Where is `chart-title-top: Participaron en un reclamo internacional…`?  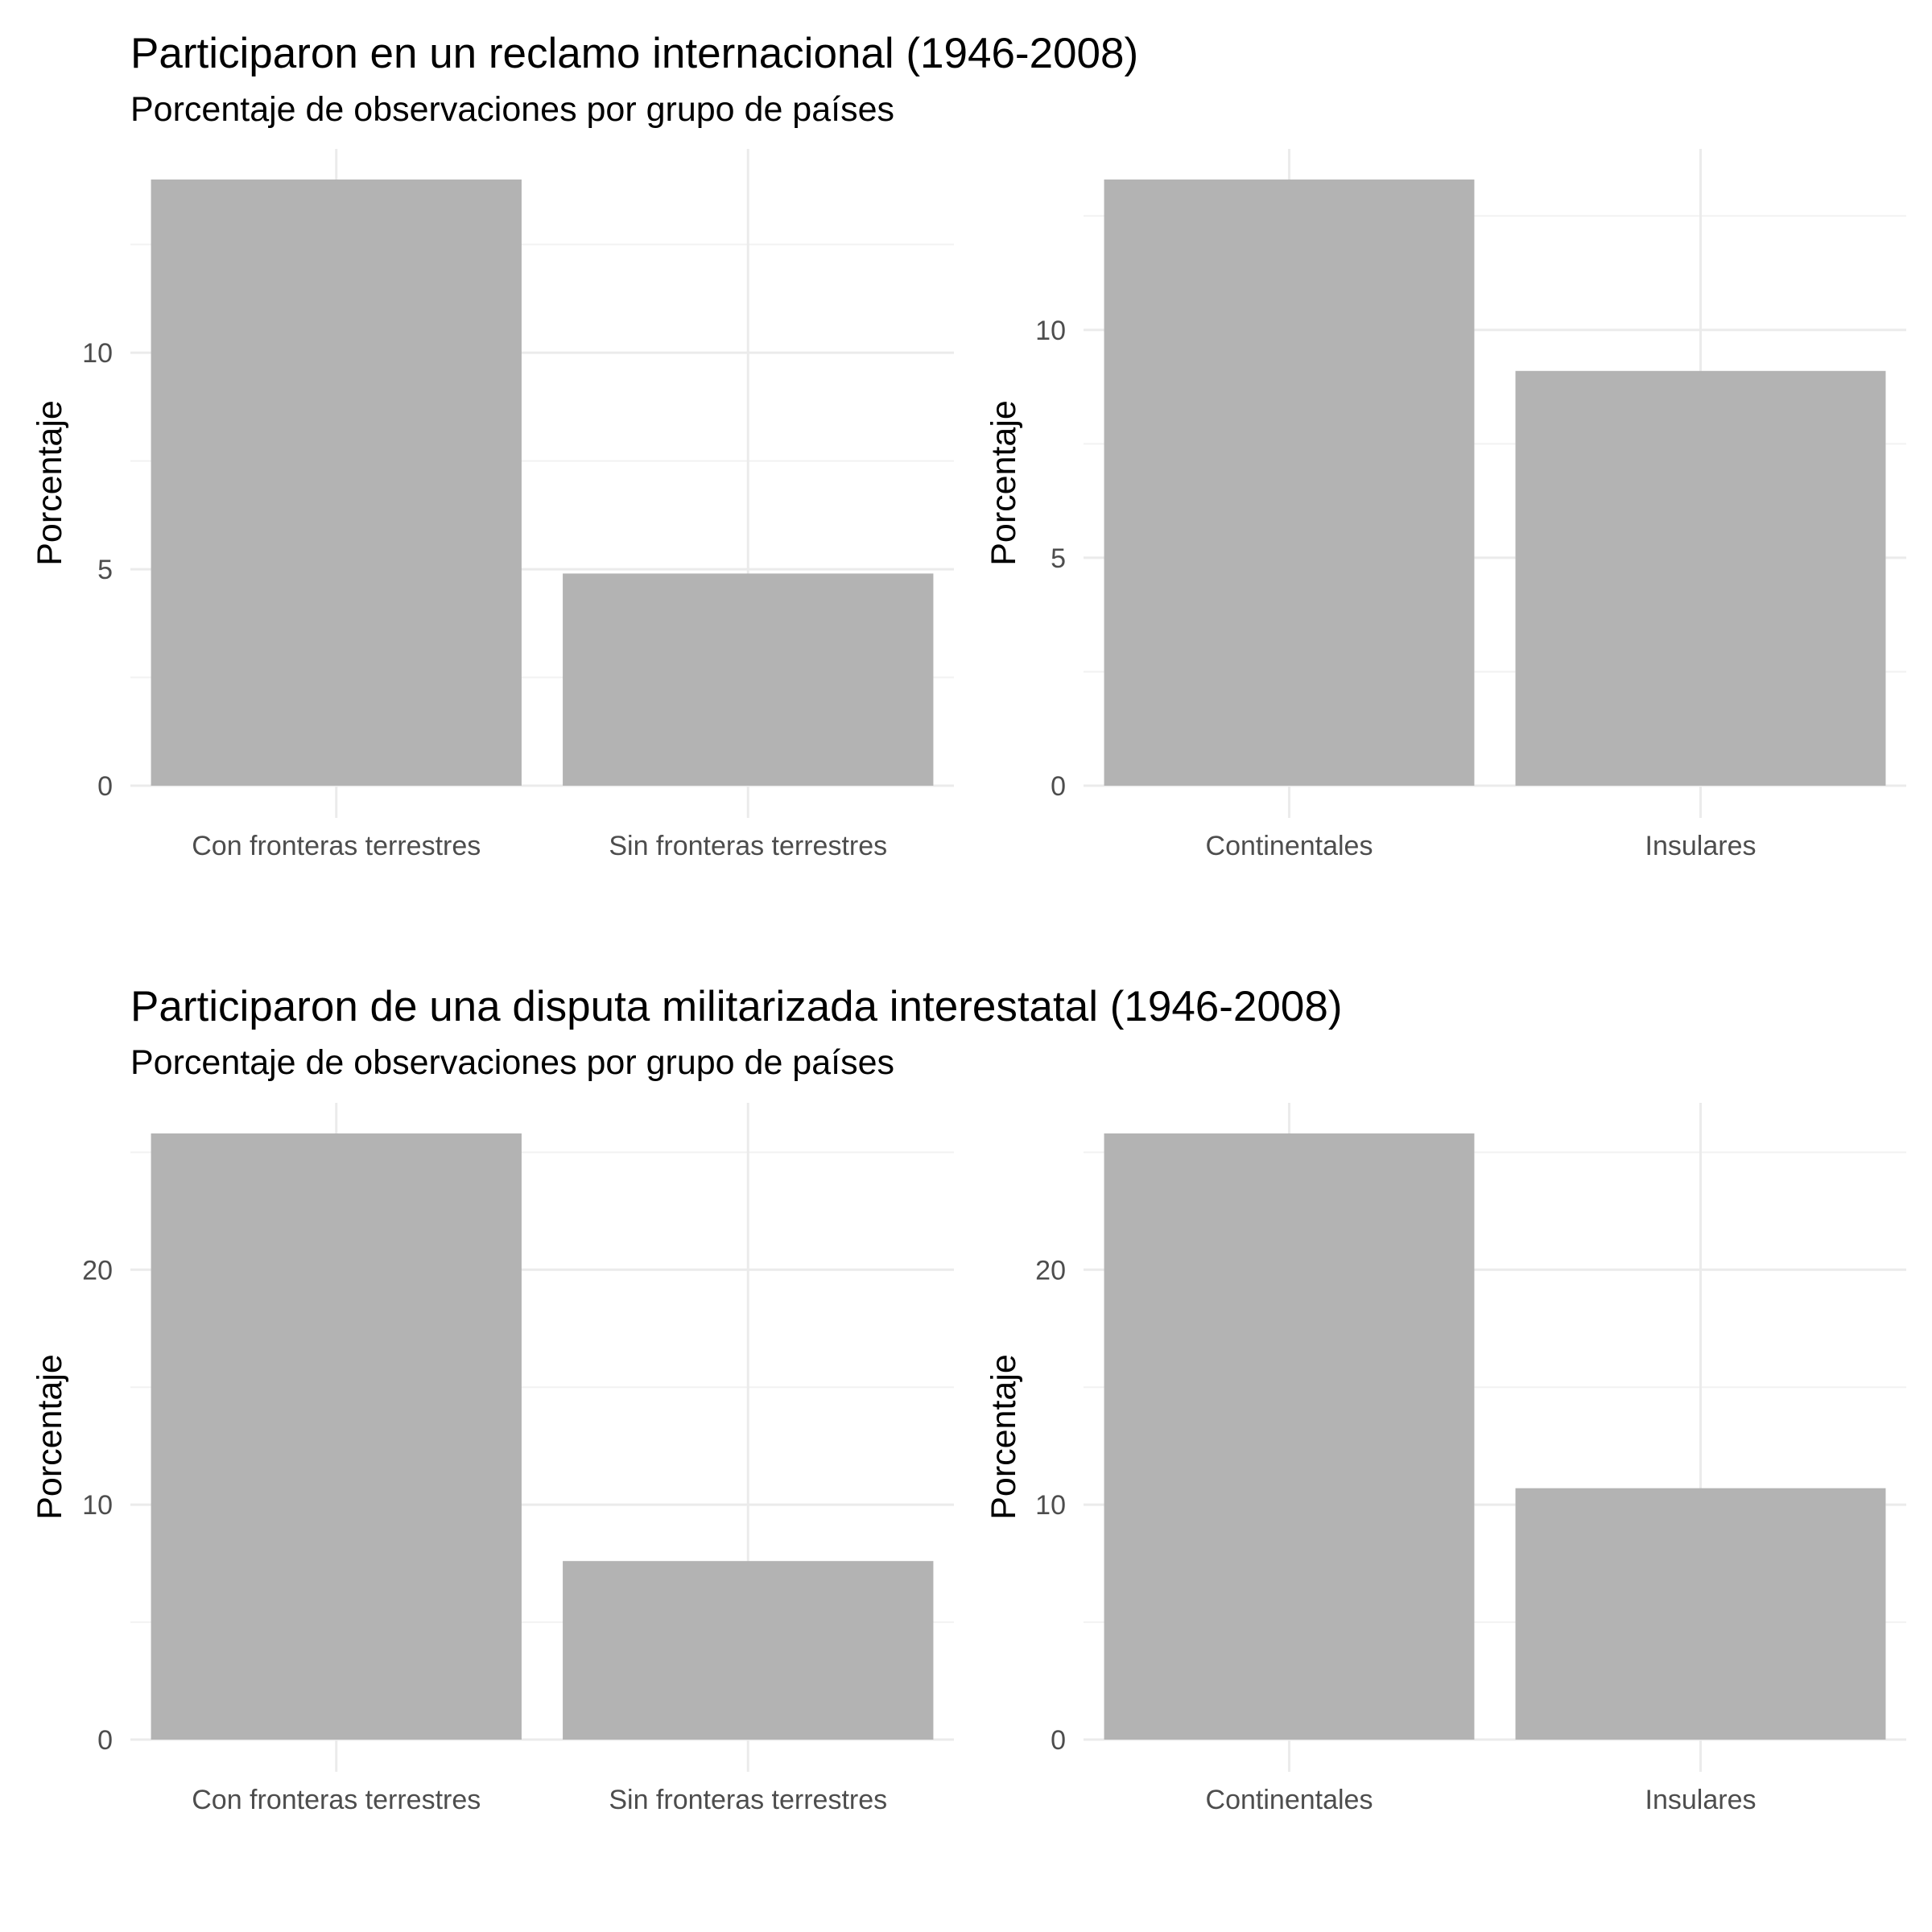 chart-title-top: Participaron en un reclamo internacional… is located at coordinates (634, 53).